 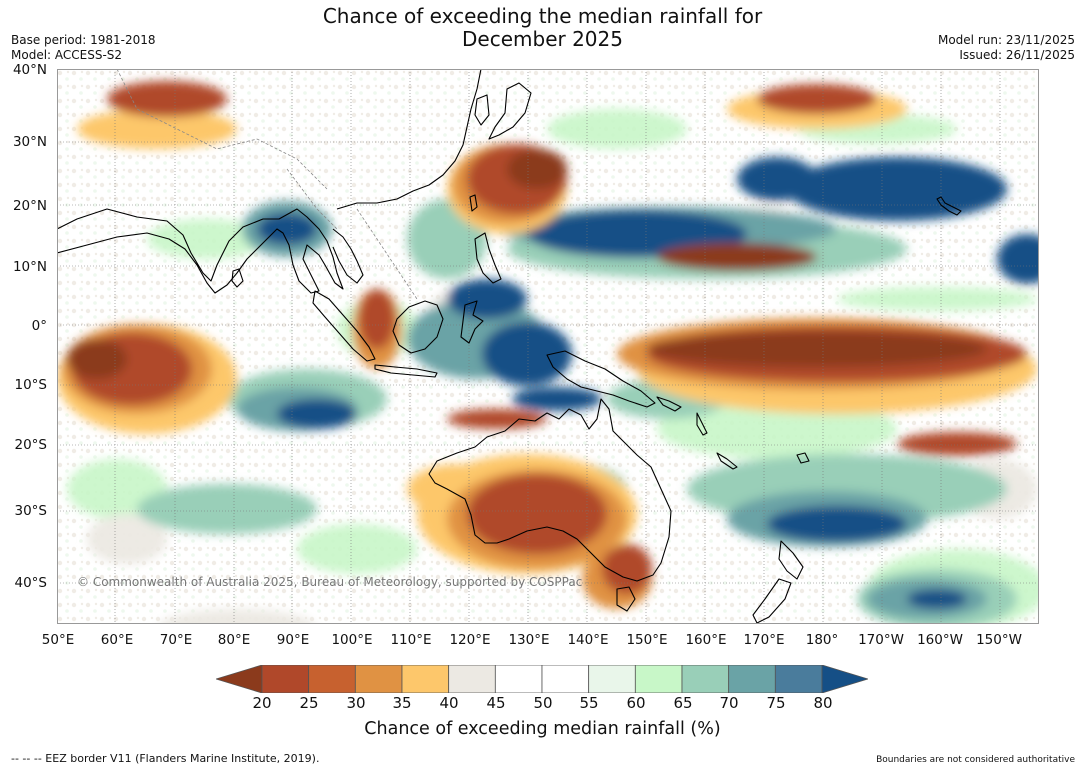 I want to click on vanuatu-coast, so click(x=702, y=424).